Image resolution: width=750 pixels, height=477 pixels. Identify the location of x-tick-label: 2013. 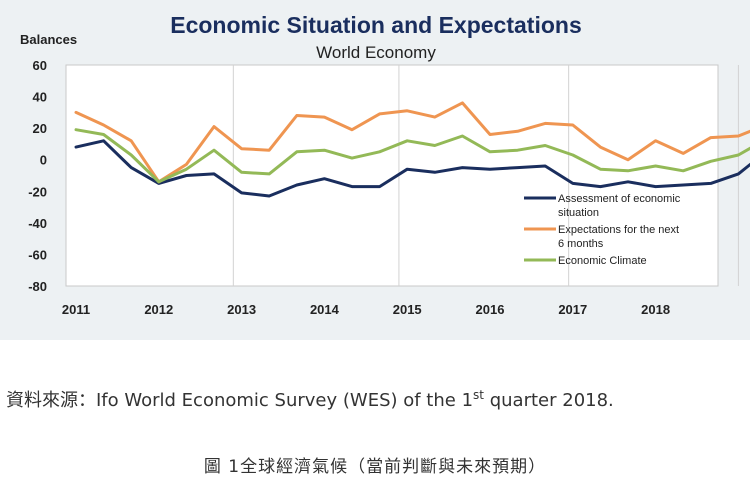
(241, 309).